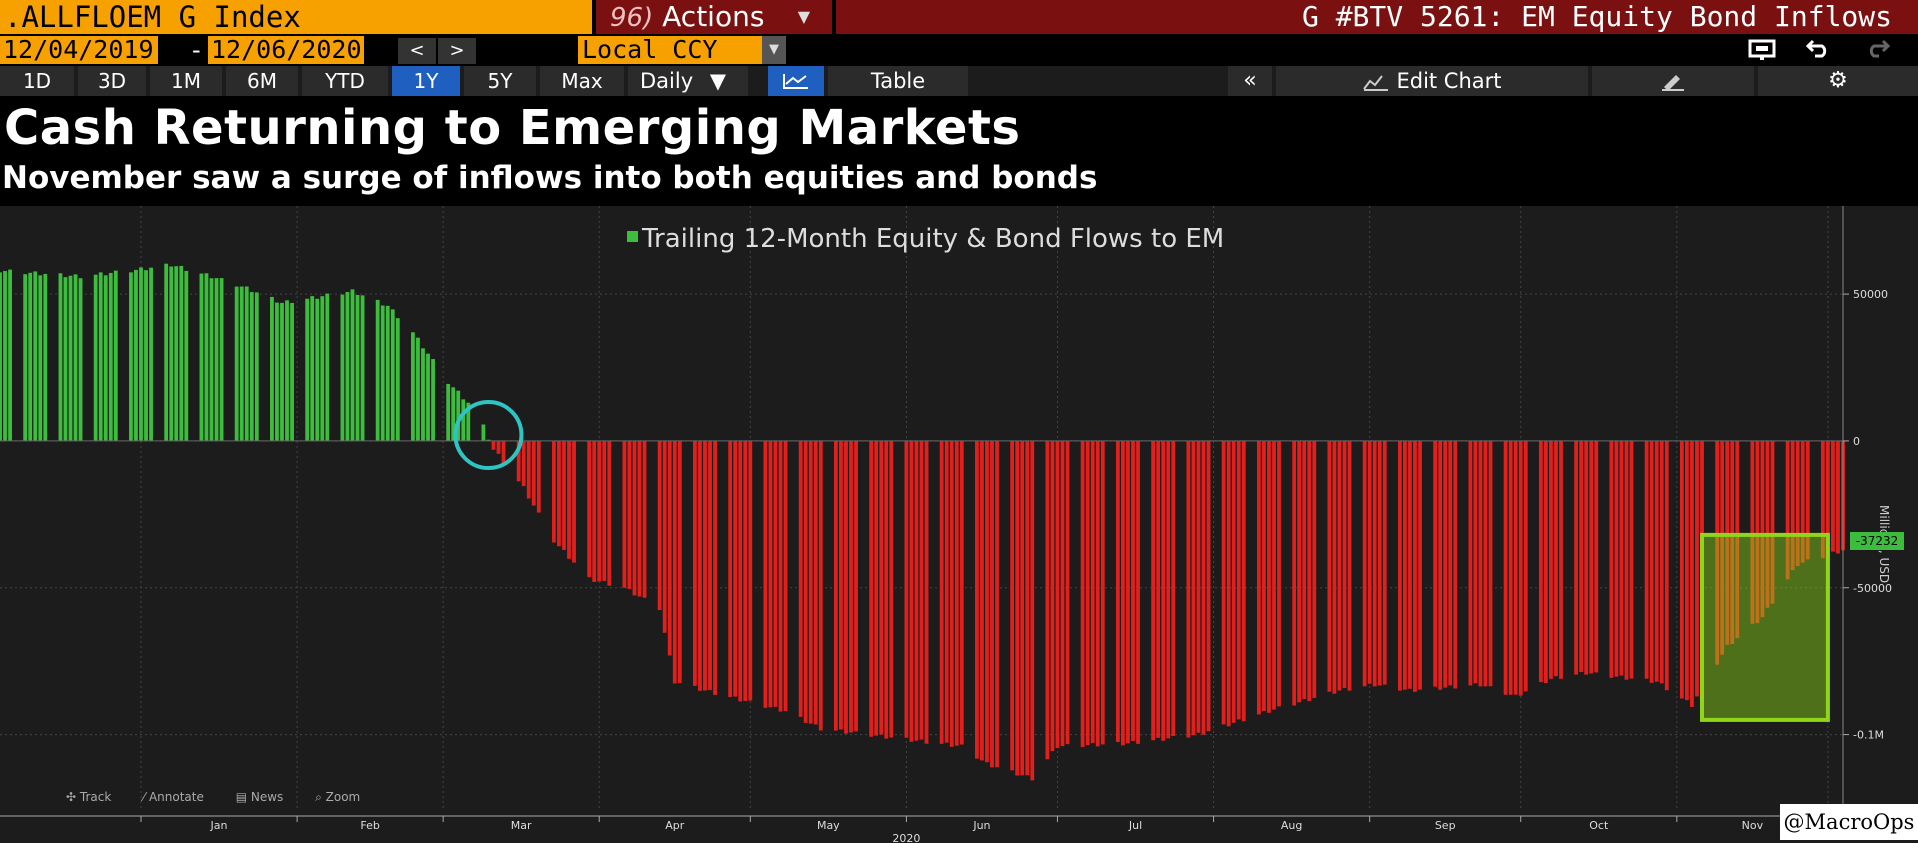 The image size is (1918, 843). Describe the element at coordinates (1878, 51) in the screenshot. I see `redo-icon` at that location.